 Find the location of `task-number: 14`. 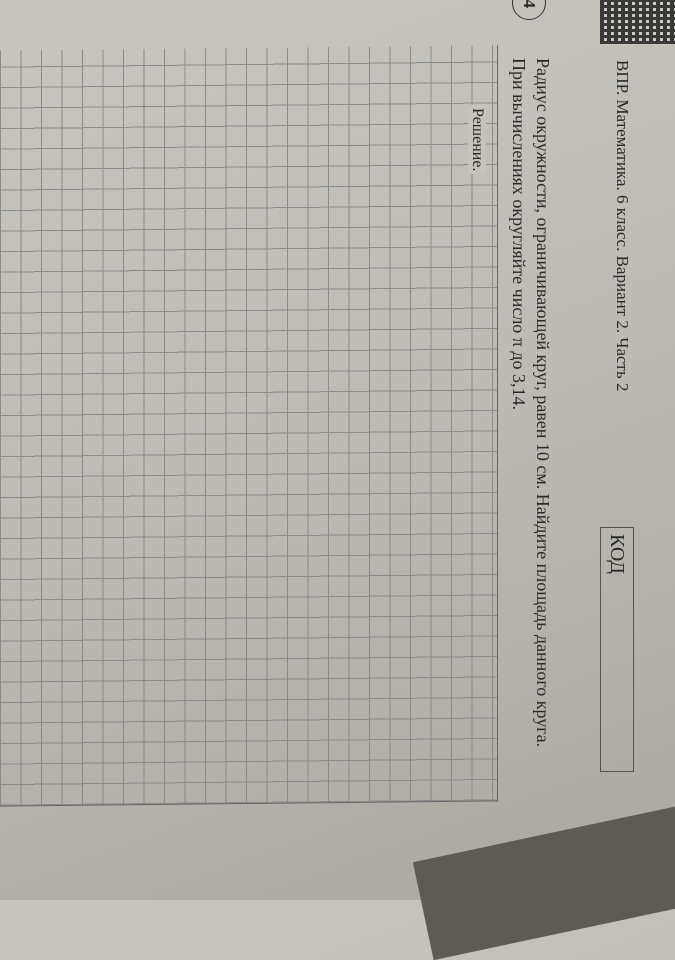

task-number: 14 is located at coordinates (529, 4).